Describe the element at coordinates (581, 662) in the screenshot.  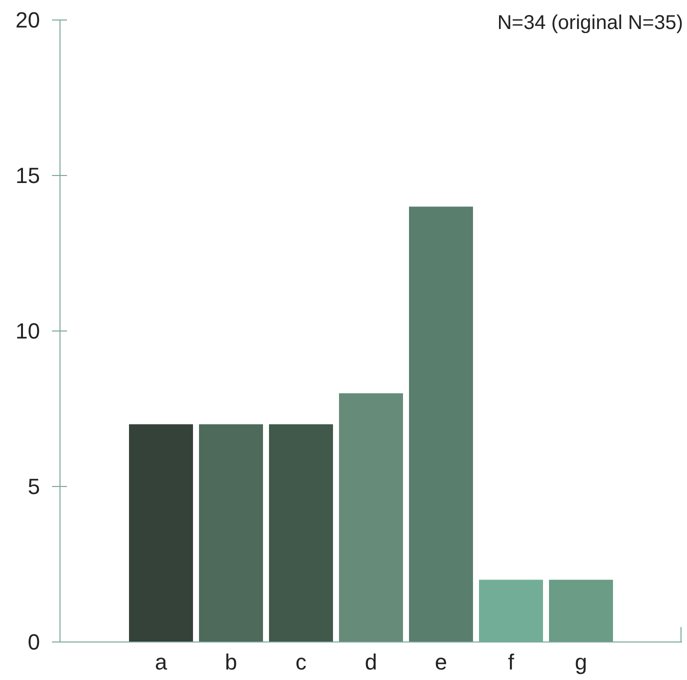
I see `x-tick-label: g` at that location.